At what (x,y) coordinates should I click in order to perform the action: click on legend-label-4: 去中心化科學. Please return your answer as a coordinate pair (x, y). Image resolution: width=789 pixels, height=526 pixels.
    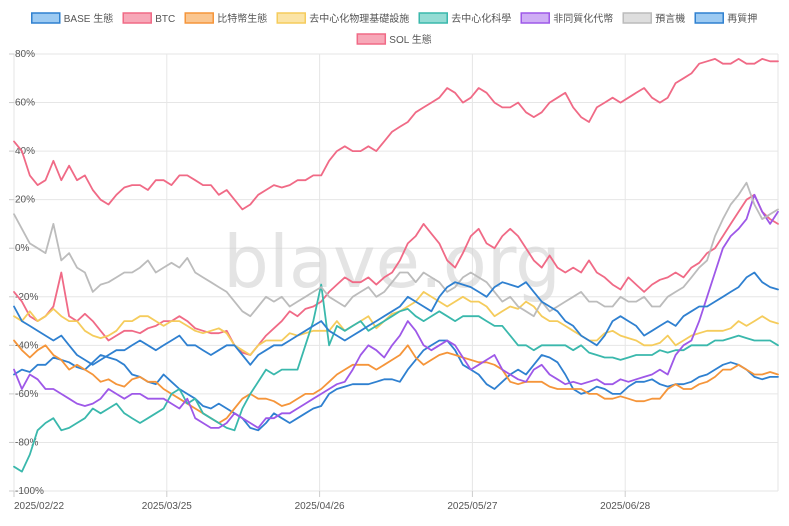
    Looking at the image, I should click on (481, 18).